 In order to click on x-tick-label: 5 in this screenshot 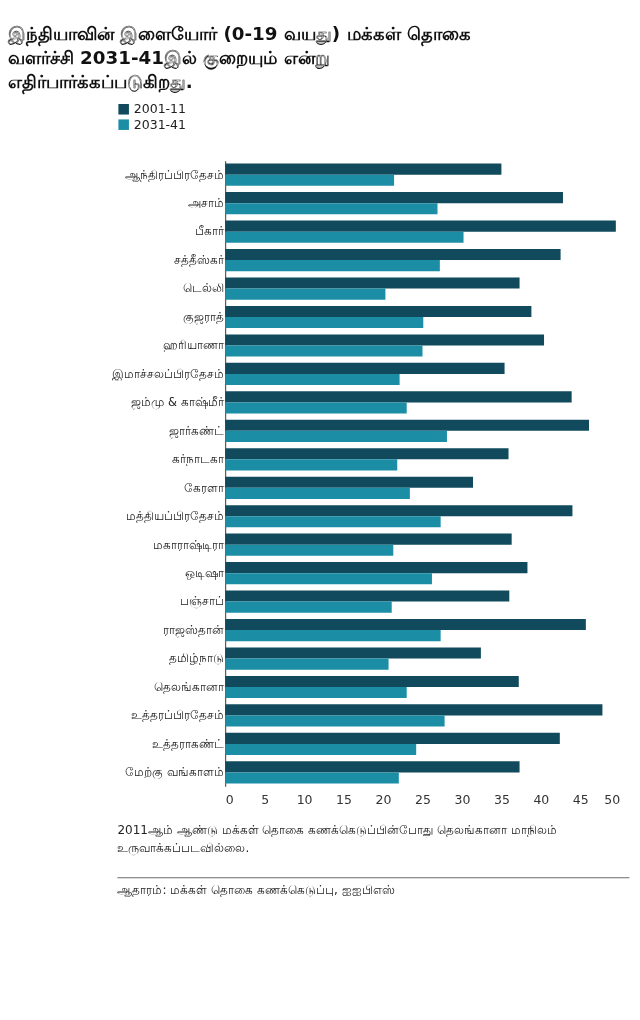, I will do `click(265, 800)`.